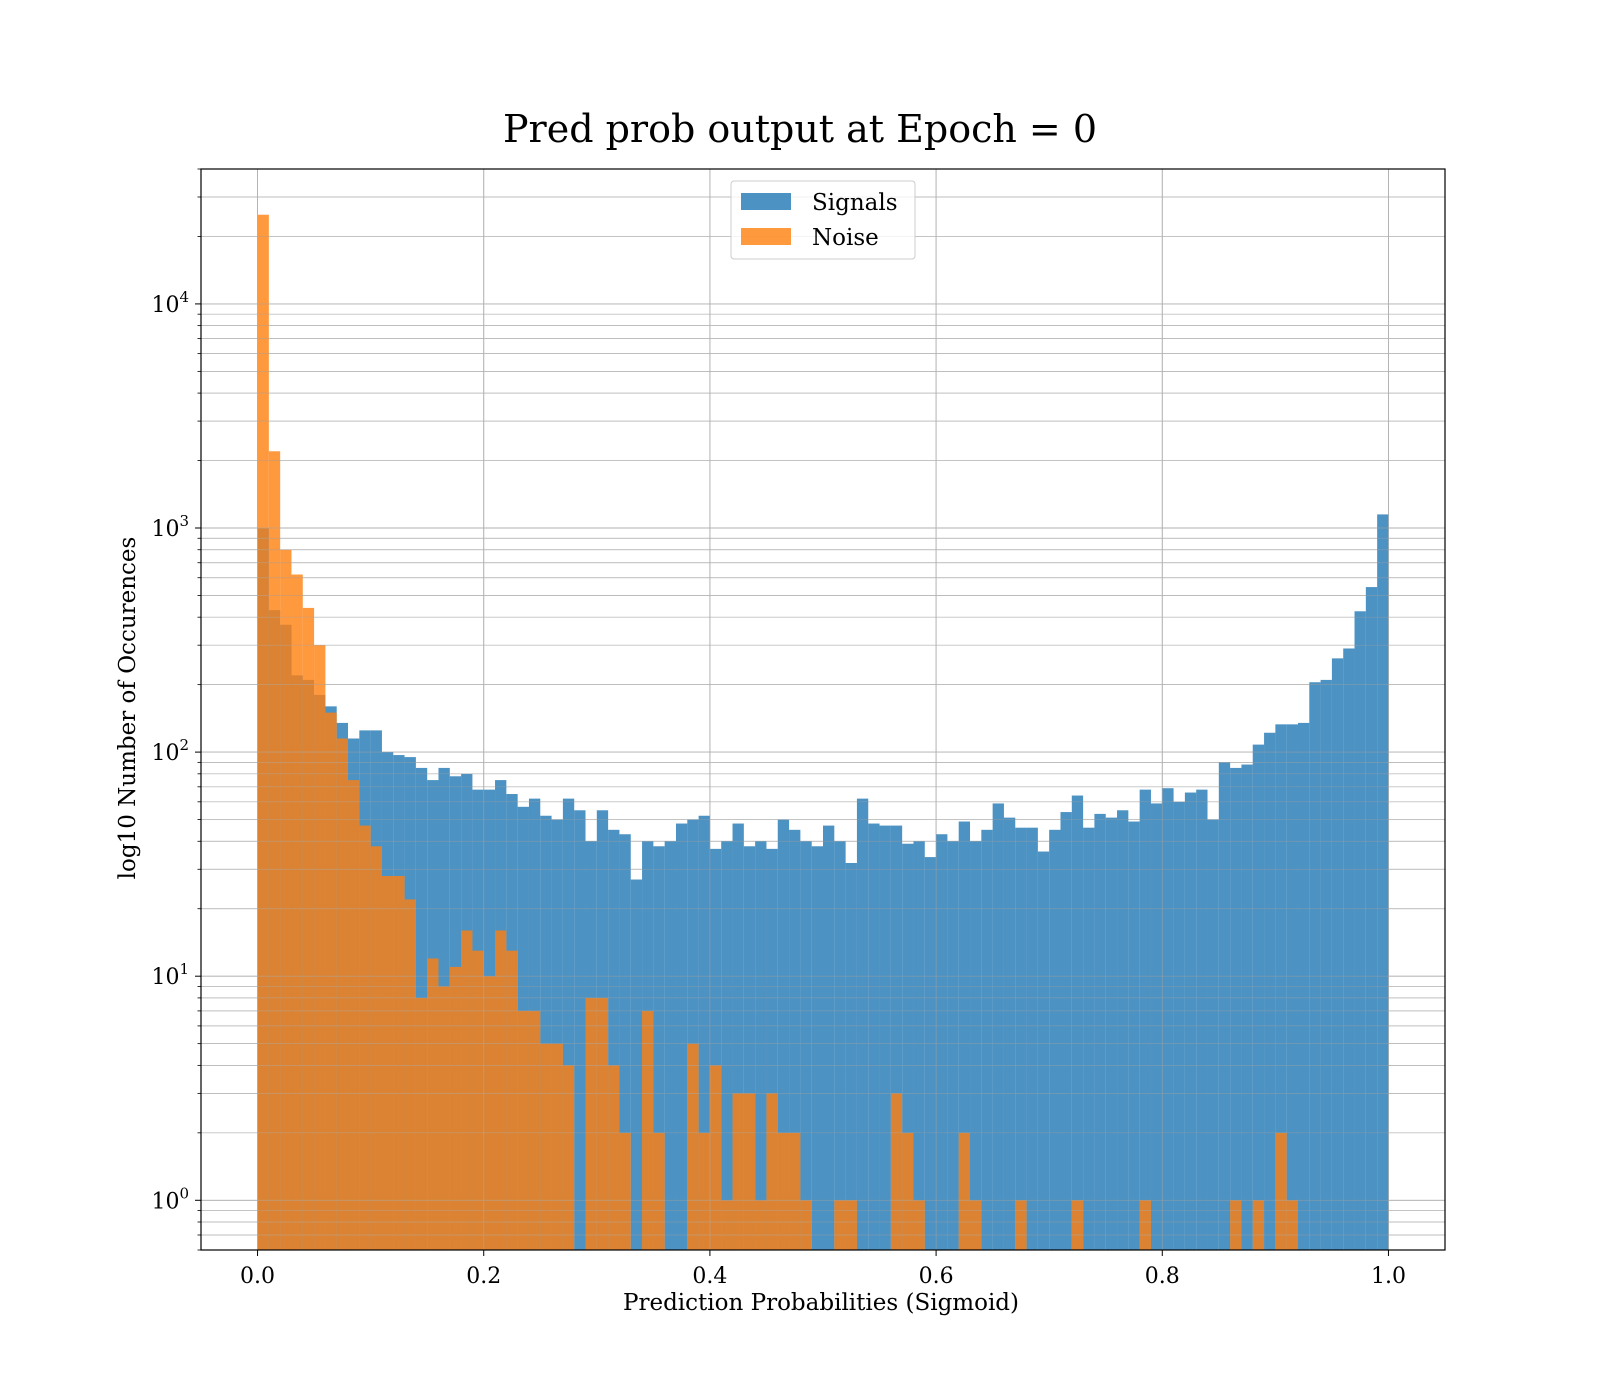 The height and width of the screenshot is (1400, 1600). I want to click on y-tick-label: 10³, so click(170, 527).